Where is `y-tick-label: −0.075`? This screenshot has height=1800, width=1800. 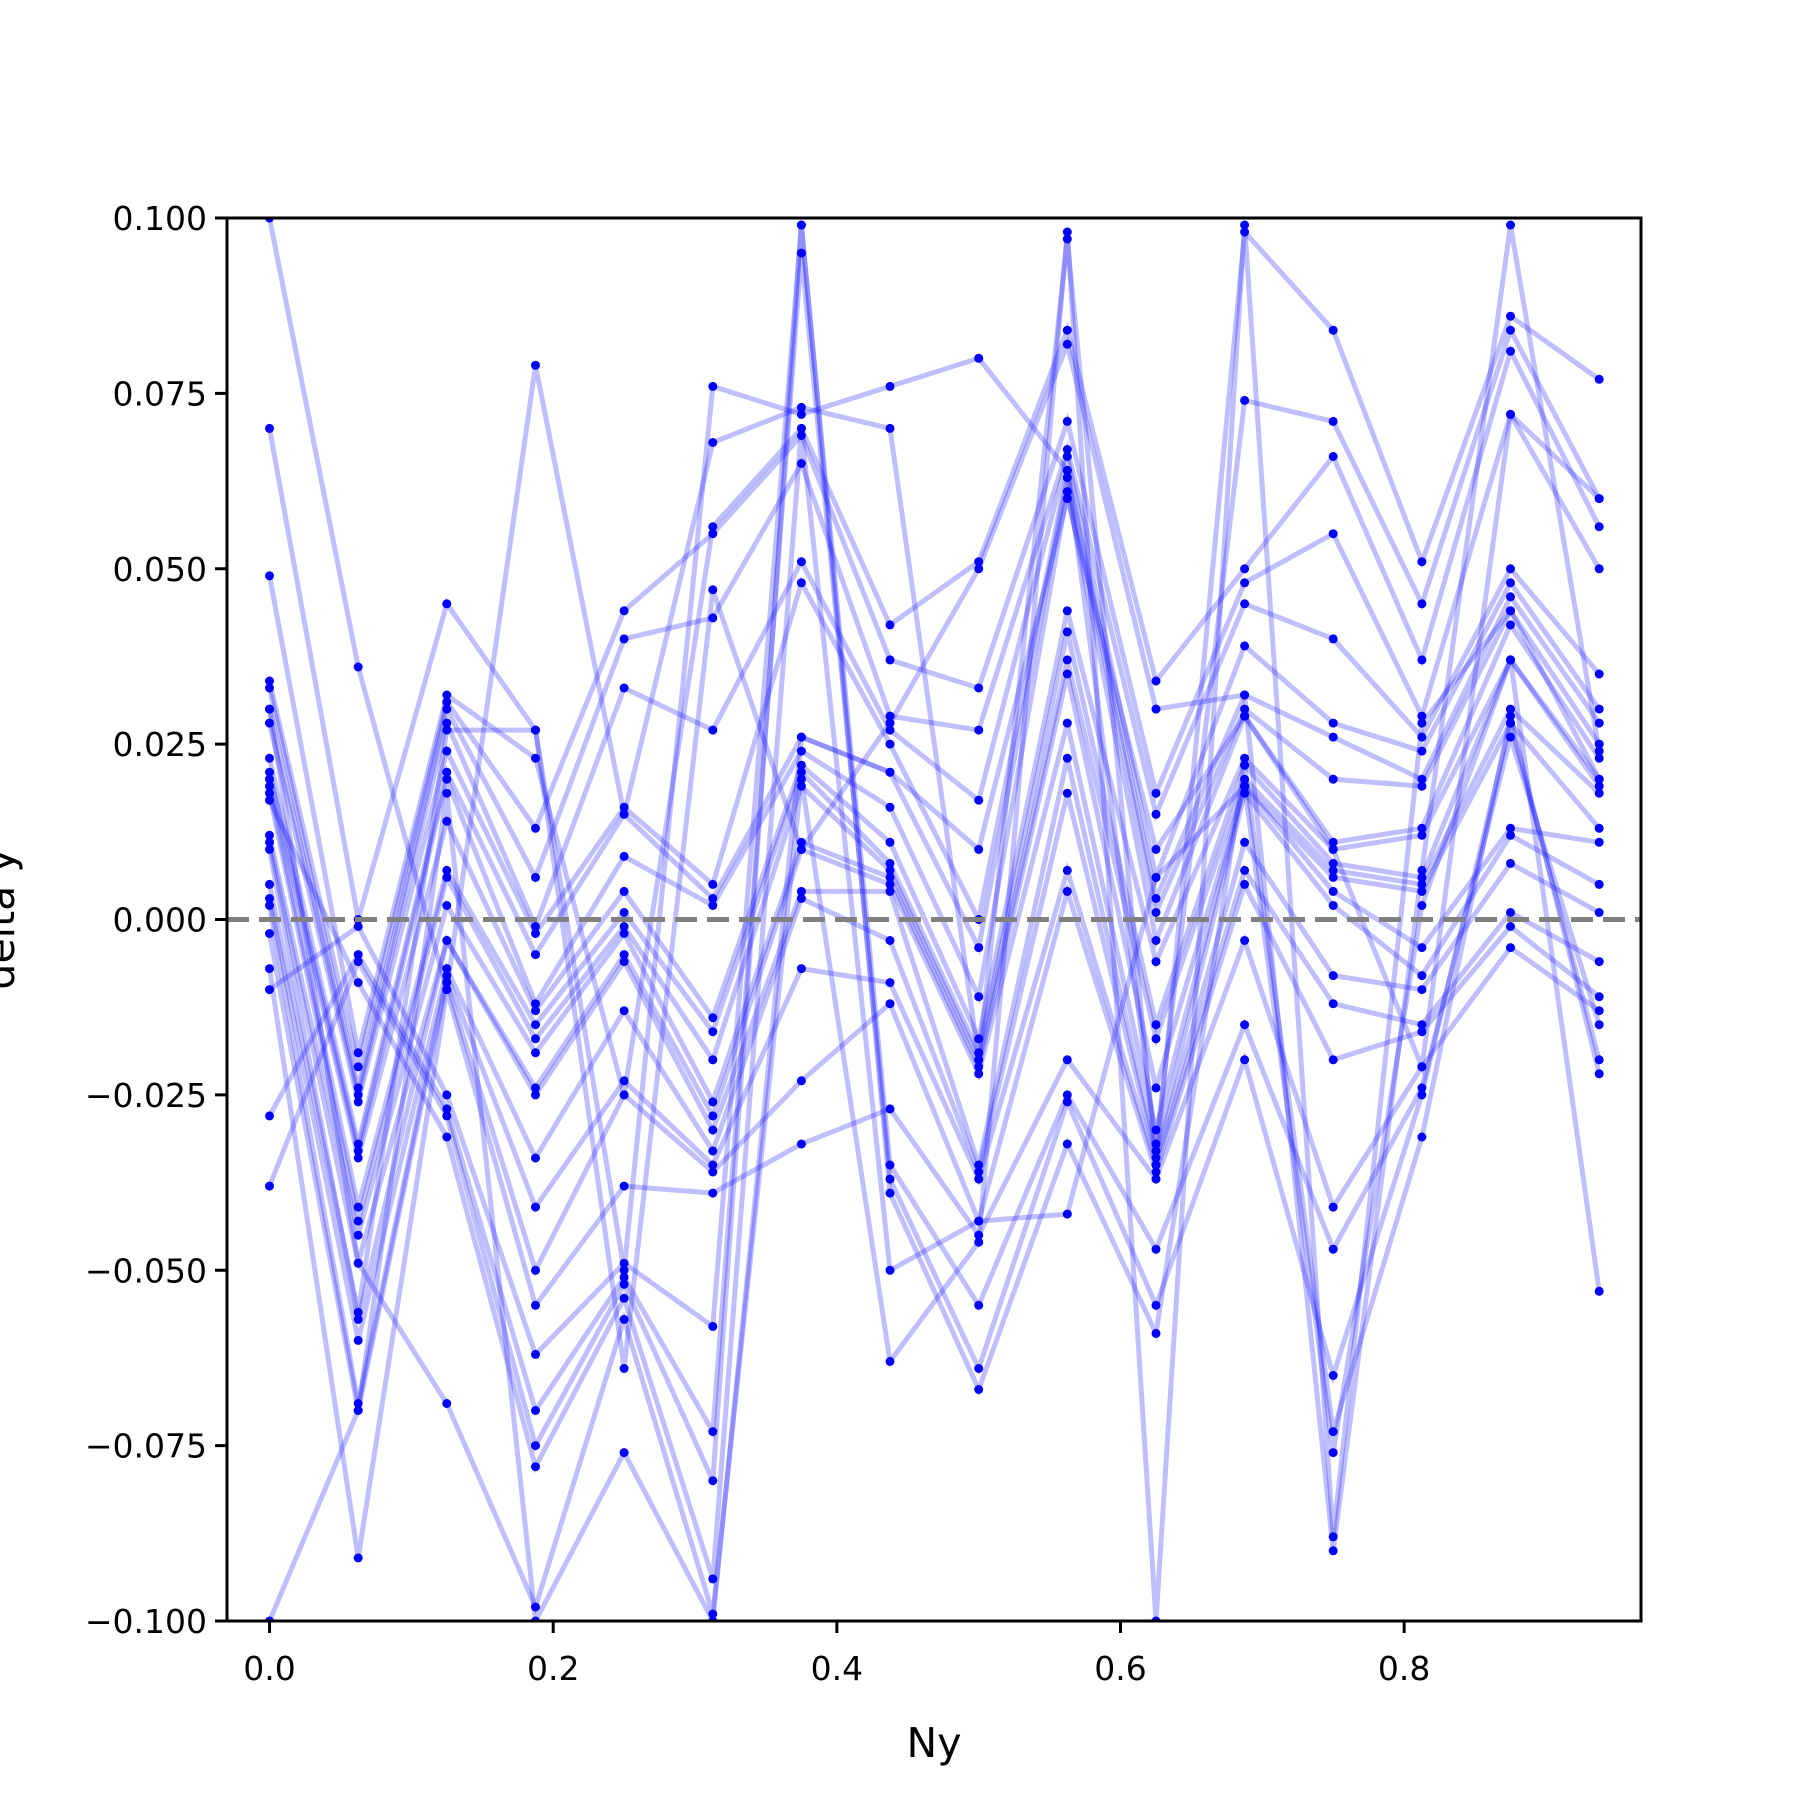
y-tick-label: −0.075 is located at coordinates (146, 1446).